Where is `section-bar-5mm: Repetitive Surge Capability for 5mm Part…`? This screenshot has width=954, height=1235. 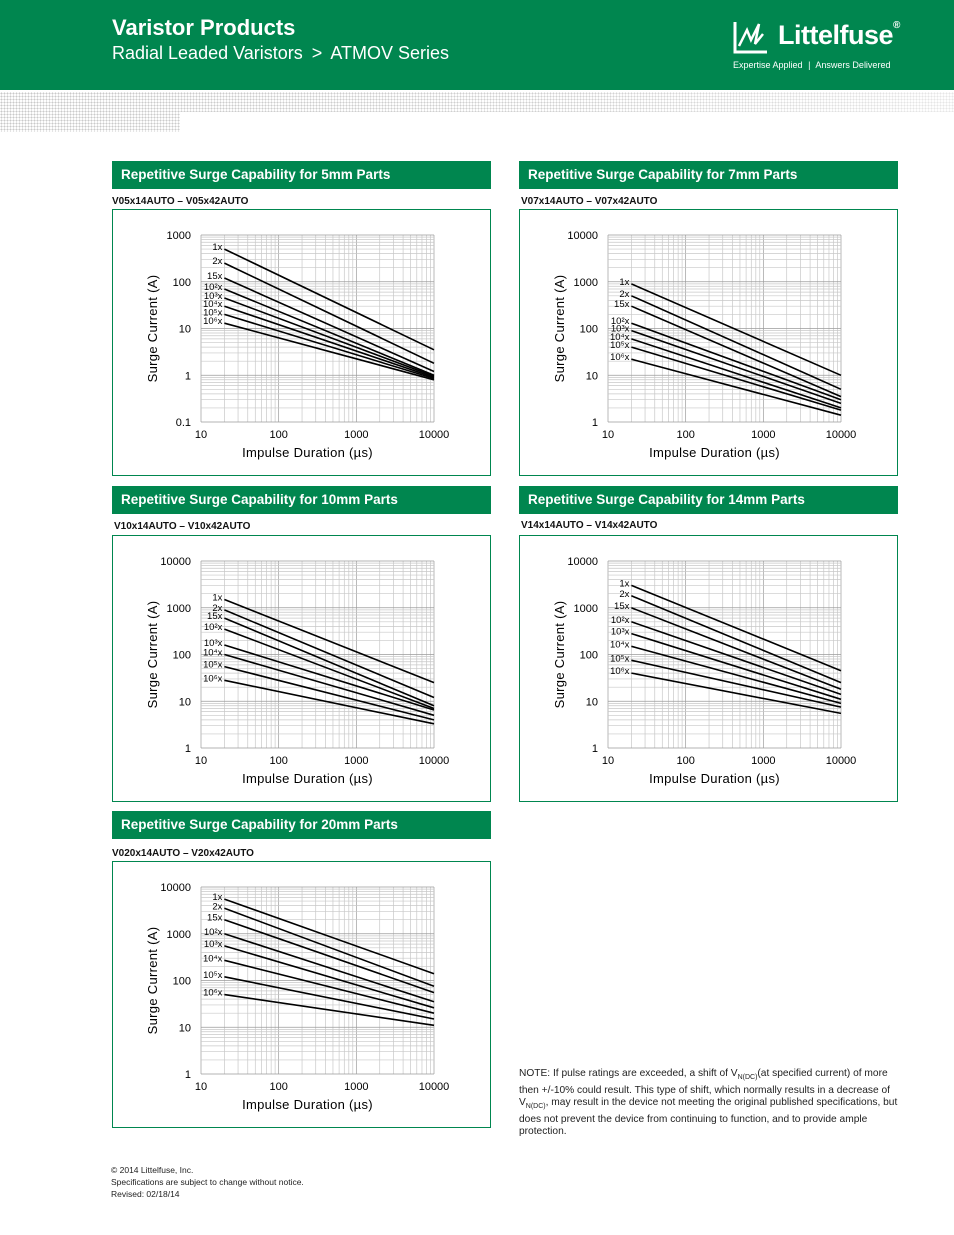 section-bar-5mm: Repetitive Surge Capability for 5mm Part… is located at coordinates (301, 175).